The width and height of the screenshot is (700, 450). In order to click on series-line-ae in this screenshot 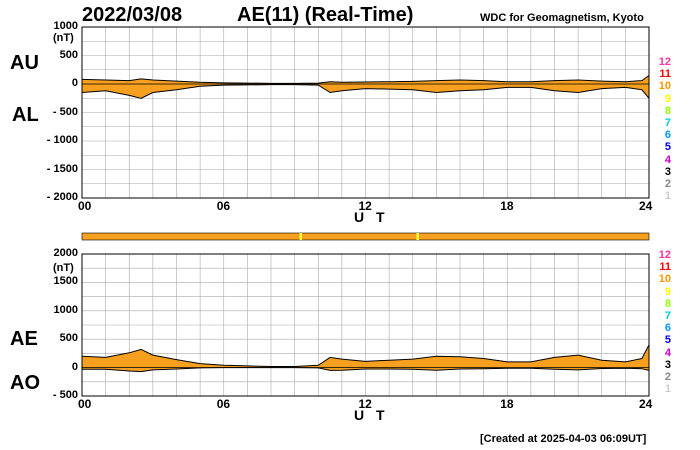, I will do `click(365, 355)`.